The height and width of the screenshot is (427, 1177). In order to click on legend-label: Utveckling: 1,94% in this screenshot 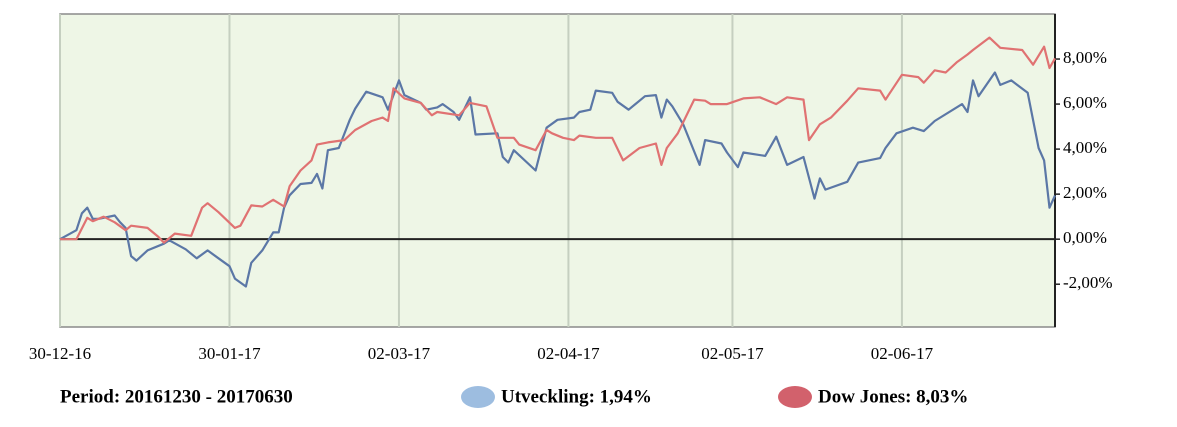, I will do `click(576, 396)`.